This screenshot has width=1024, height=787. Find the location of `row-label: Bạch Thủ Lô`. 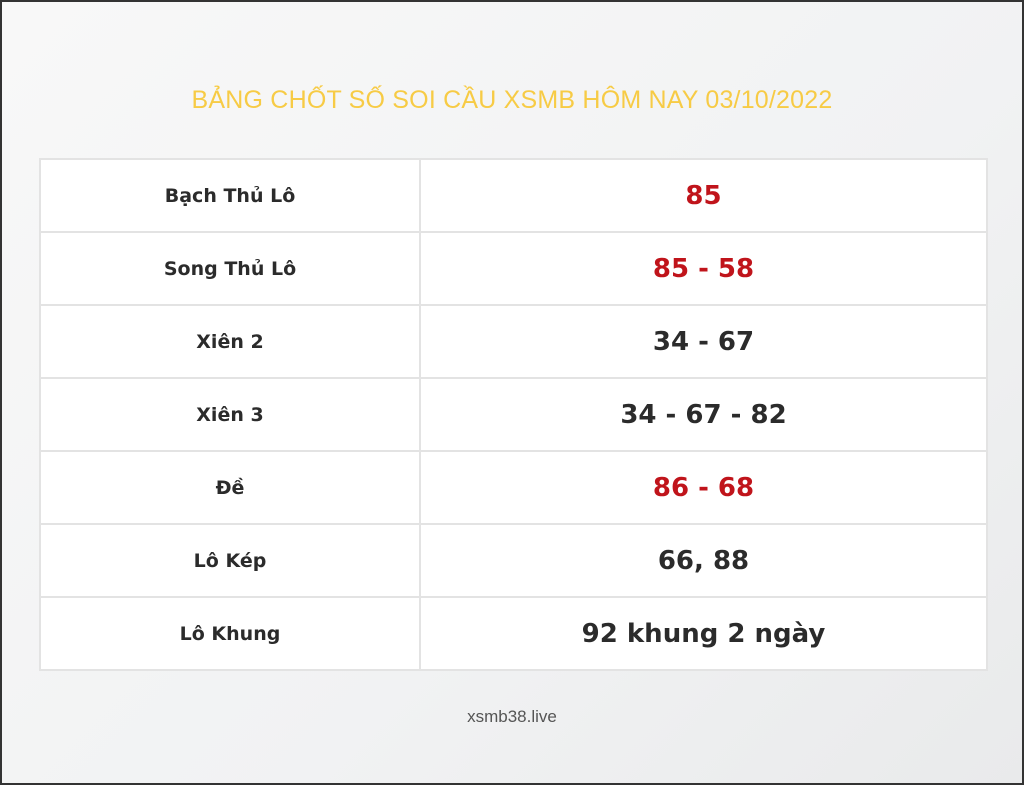

row-label: Bạch Thủ Lô is located at coordinates (230, 195).